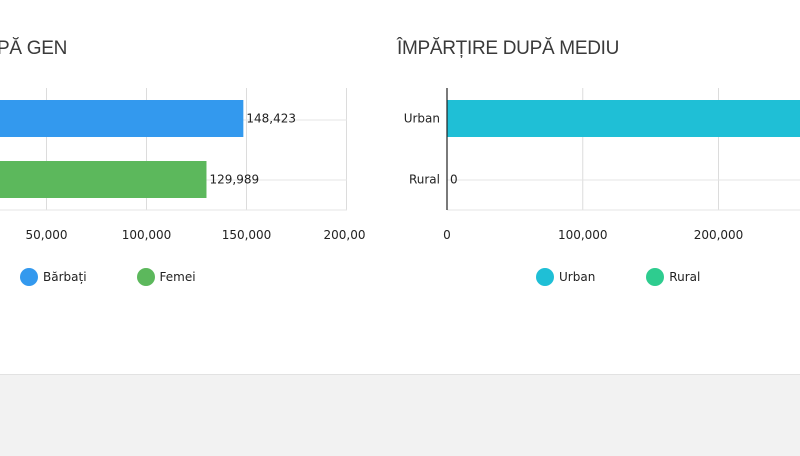 The width and height of the screenshot is (800, 456). What do you see at coordinates (719, 235) in the screenshot?
I see `x-tick-label: 200,000` at bounding box center [719, 235].